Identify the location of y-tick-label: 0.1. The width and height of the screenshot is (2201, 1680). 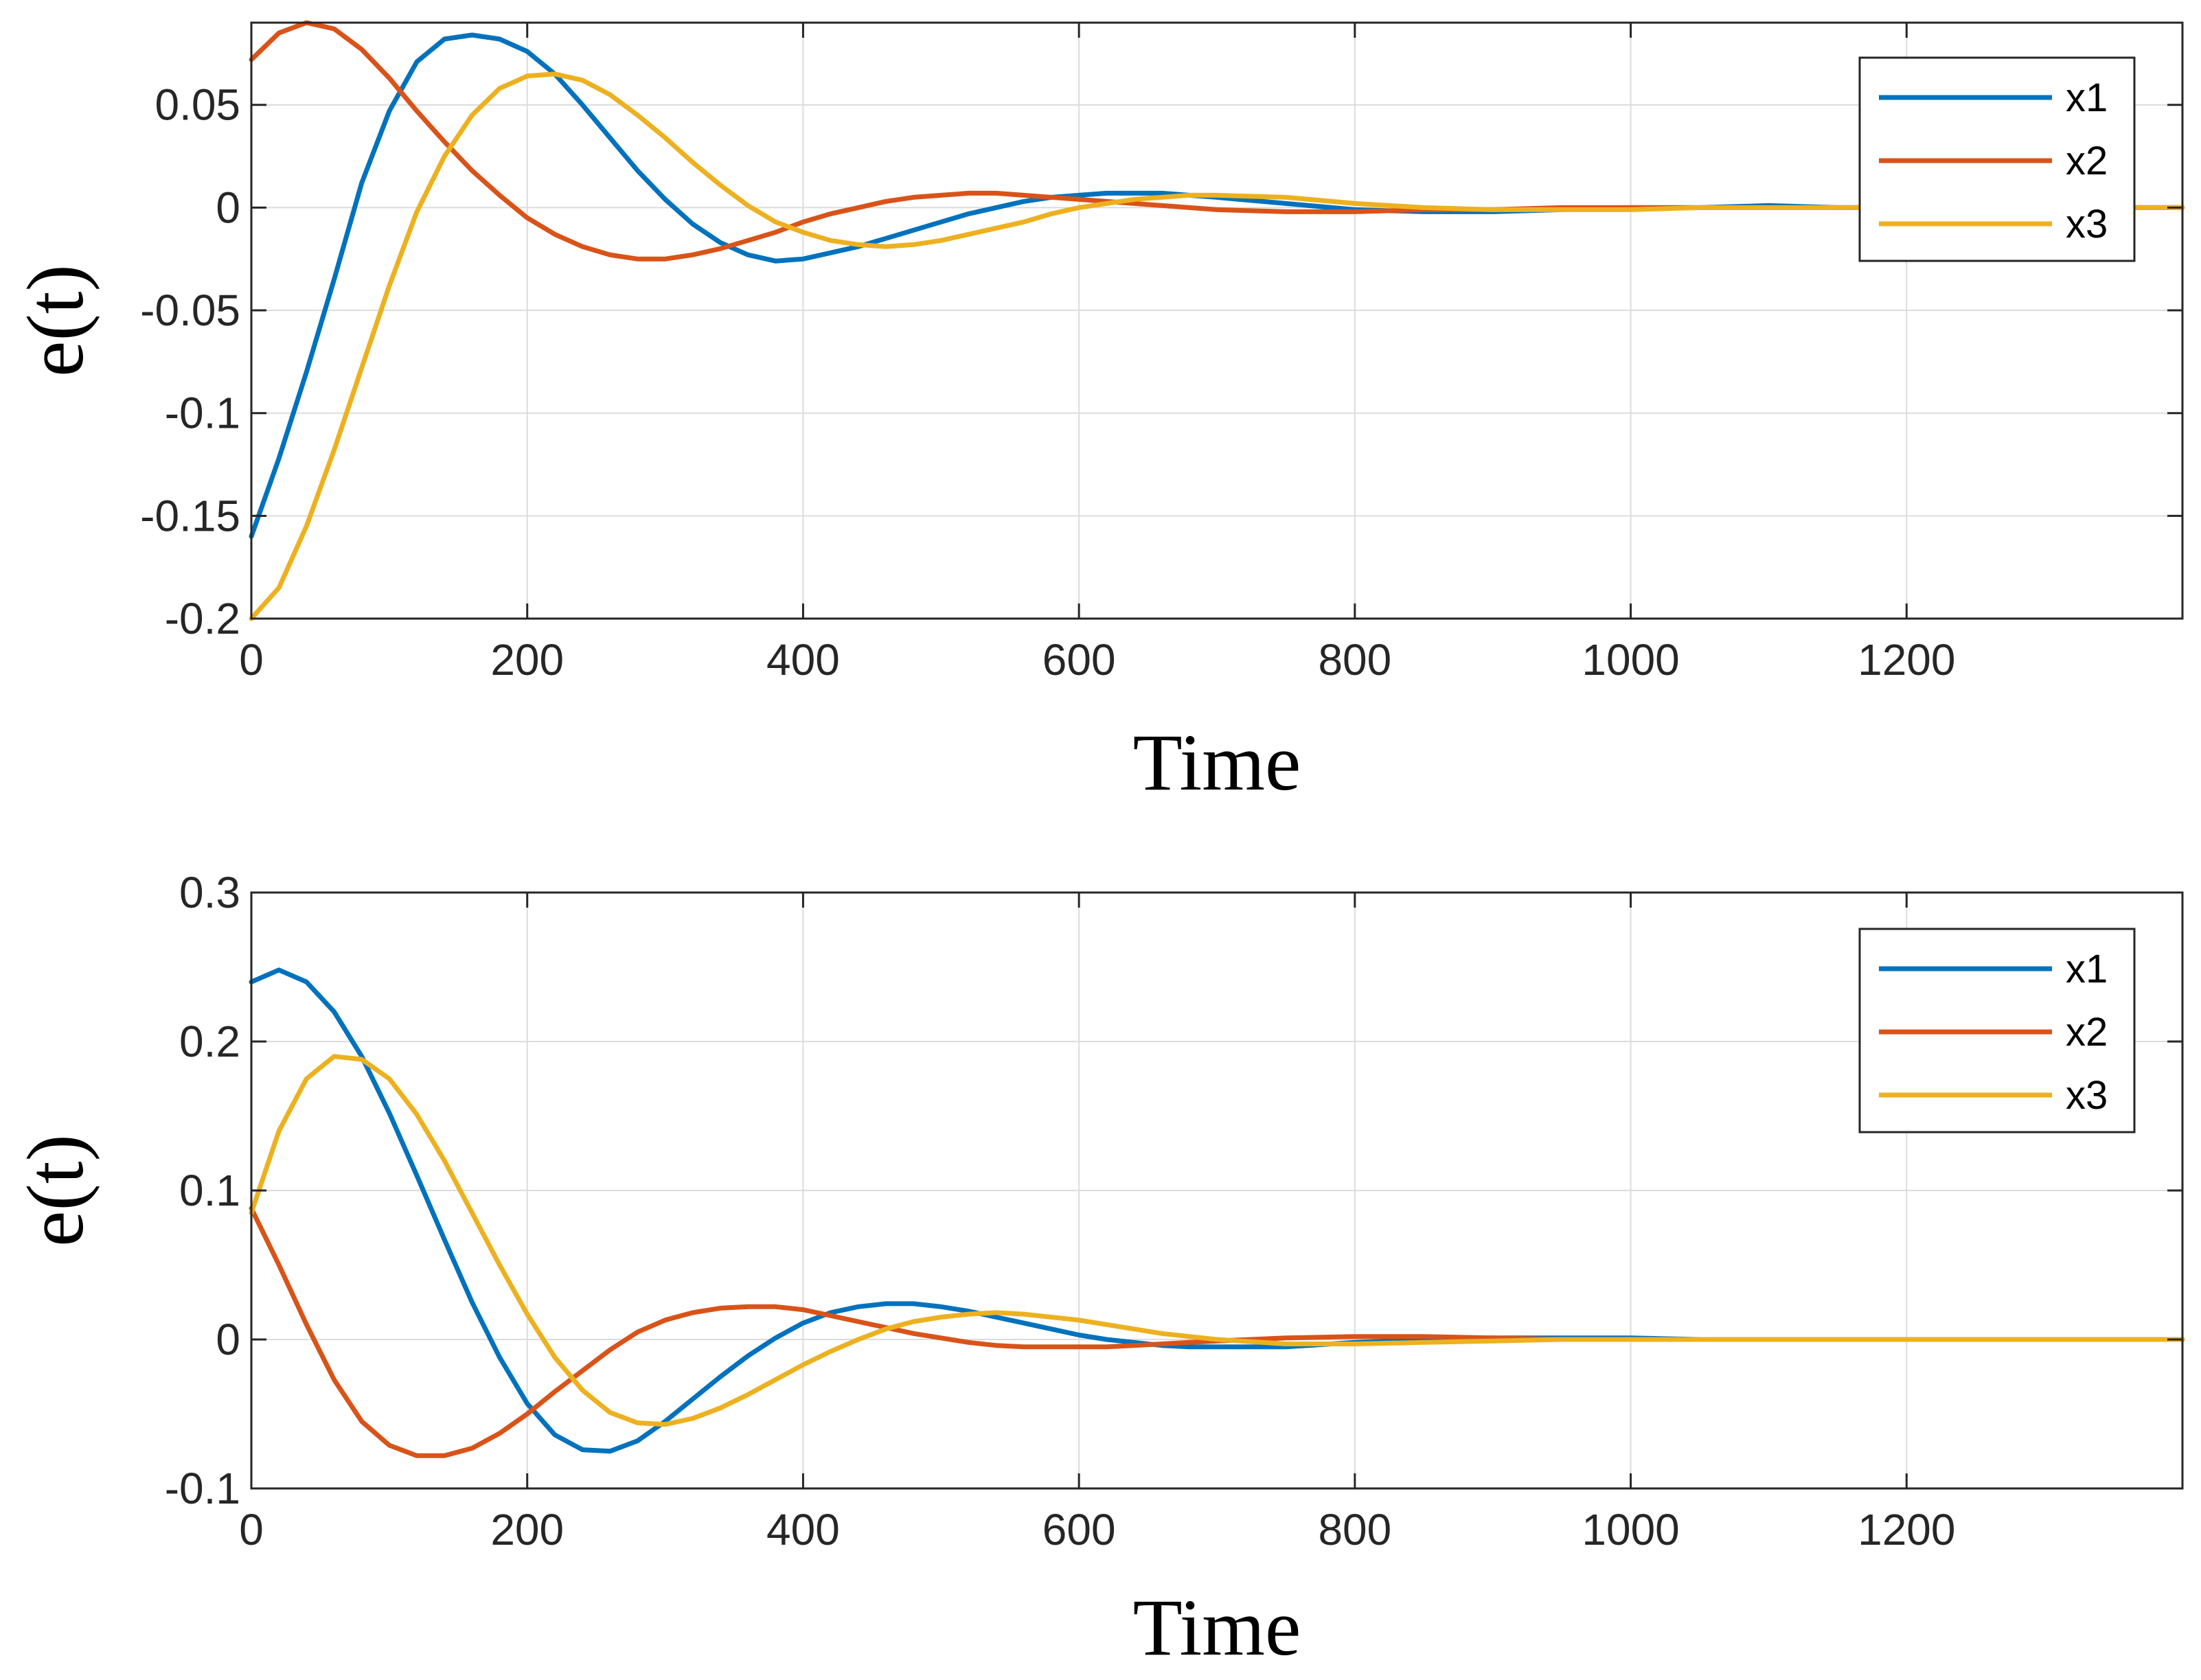
(209, 1190).